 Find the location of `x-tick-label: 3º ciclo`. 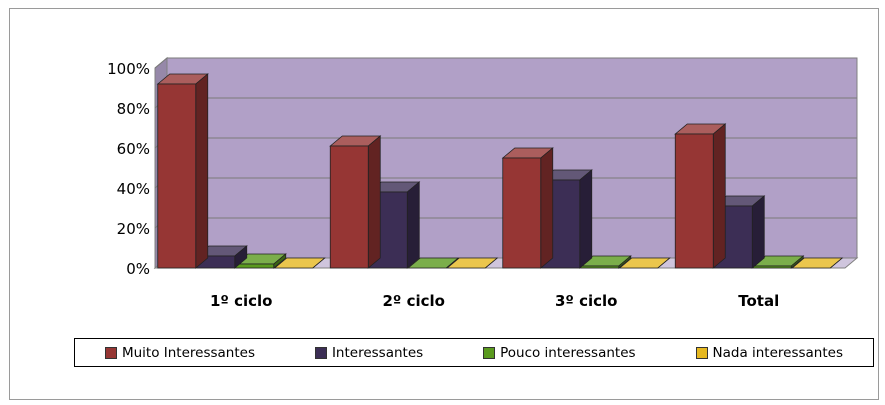

x-tick-label: 3º ciclo is located at coordinates (586, 301).